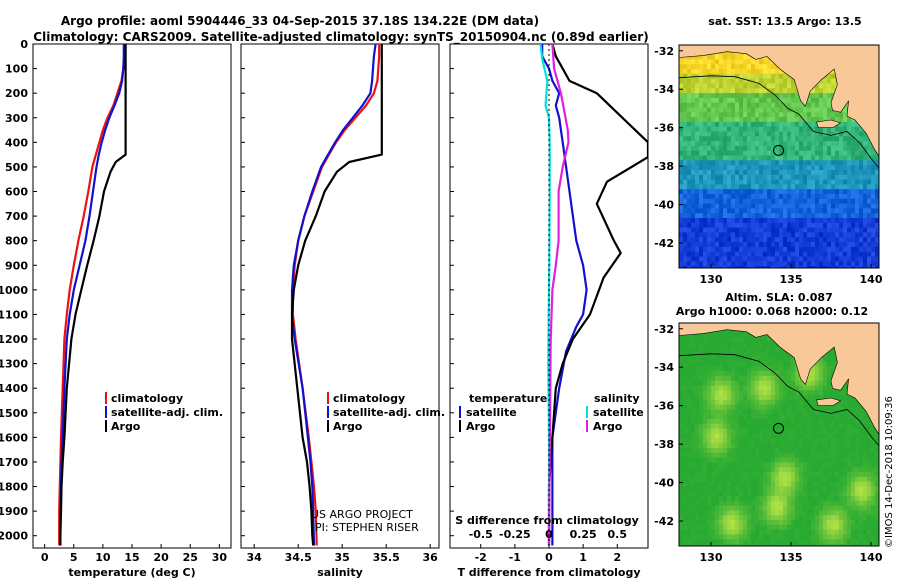 Image resolution: width=900 pixels, height=580 pixels. What do you see at coordinates (348, 426) in the screenshot?
I see `legend-argo-label: Argo` at bounding box center [348, 426].